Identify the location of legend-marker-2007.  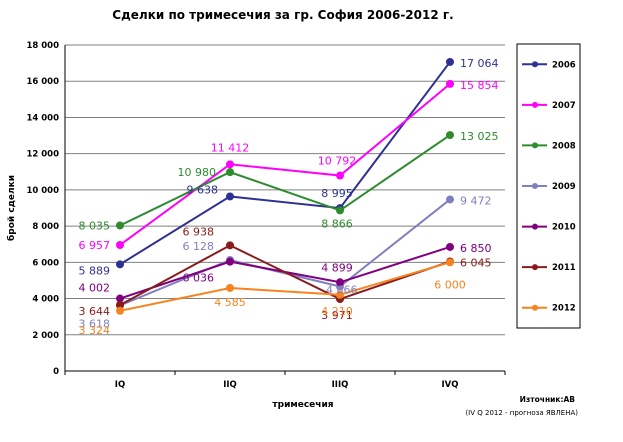
(535, 104).